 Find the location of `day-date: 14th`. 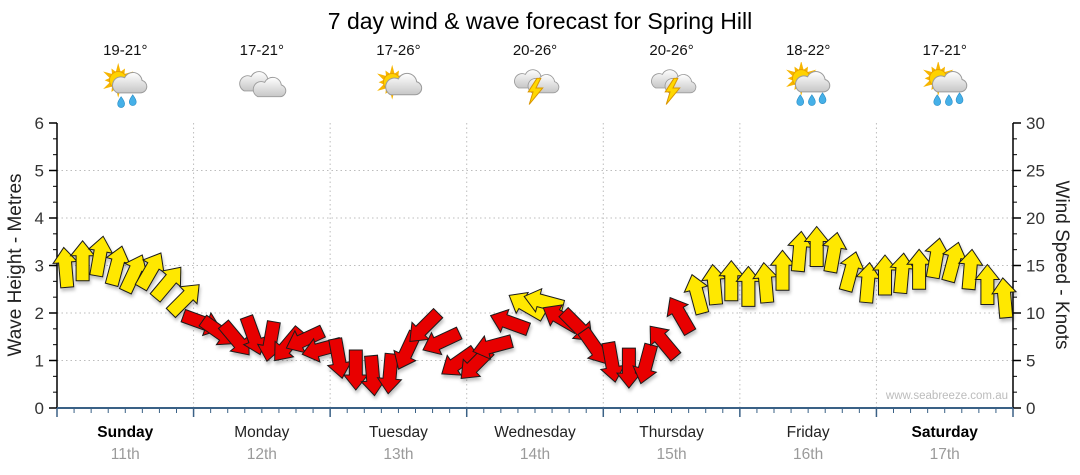

day-date: 14th is located at coordinates (535, 454).